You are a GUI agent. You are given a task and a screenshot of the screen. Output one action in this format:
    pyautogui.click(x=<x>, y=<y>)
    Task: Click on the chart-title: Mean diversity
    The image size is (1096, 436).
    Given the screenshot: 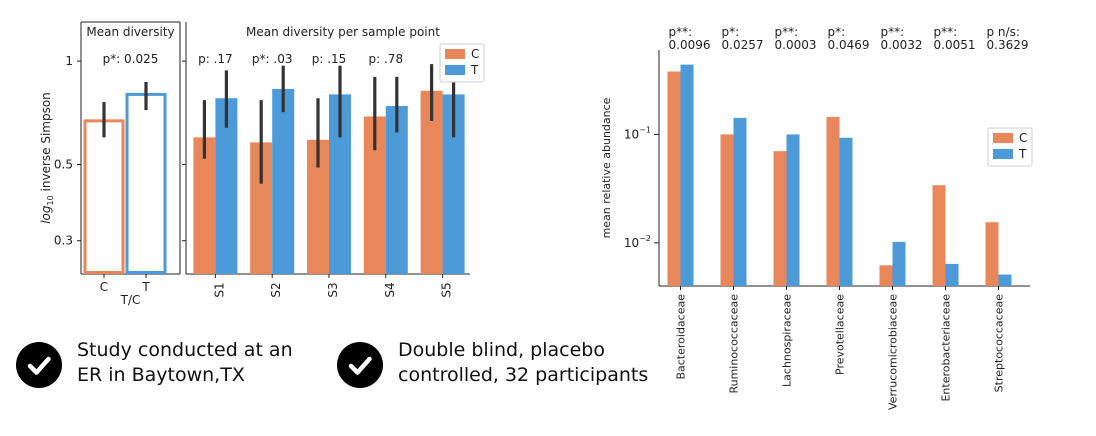 What is the action you would take?
    pyautogui.click(x=130, y=32)
    